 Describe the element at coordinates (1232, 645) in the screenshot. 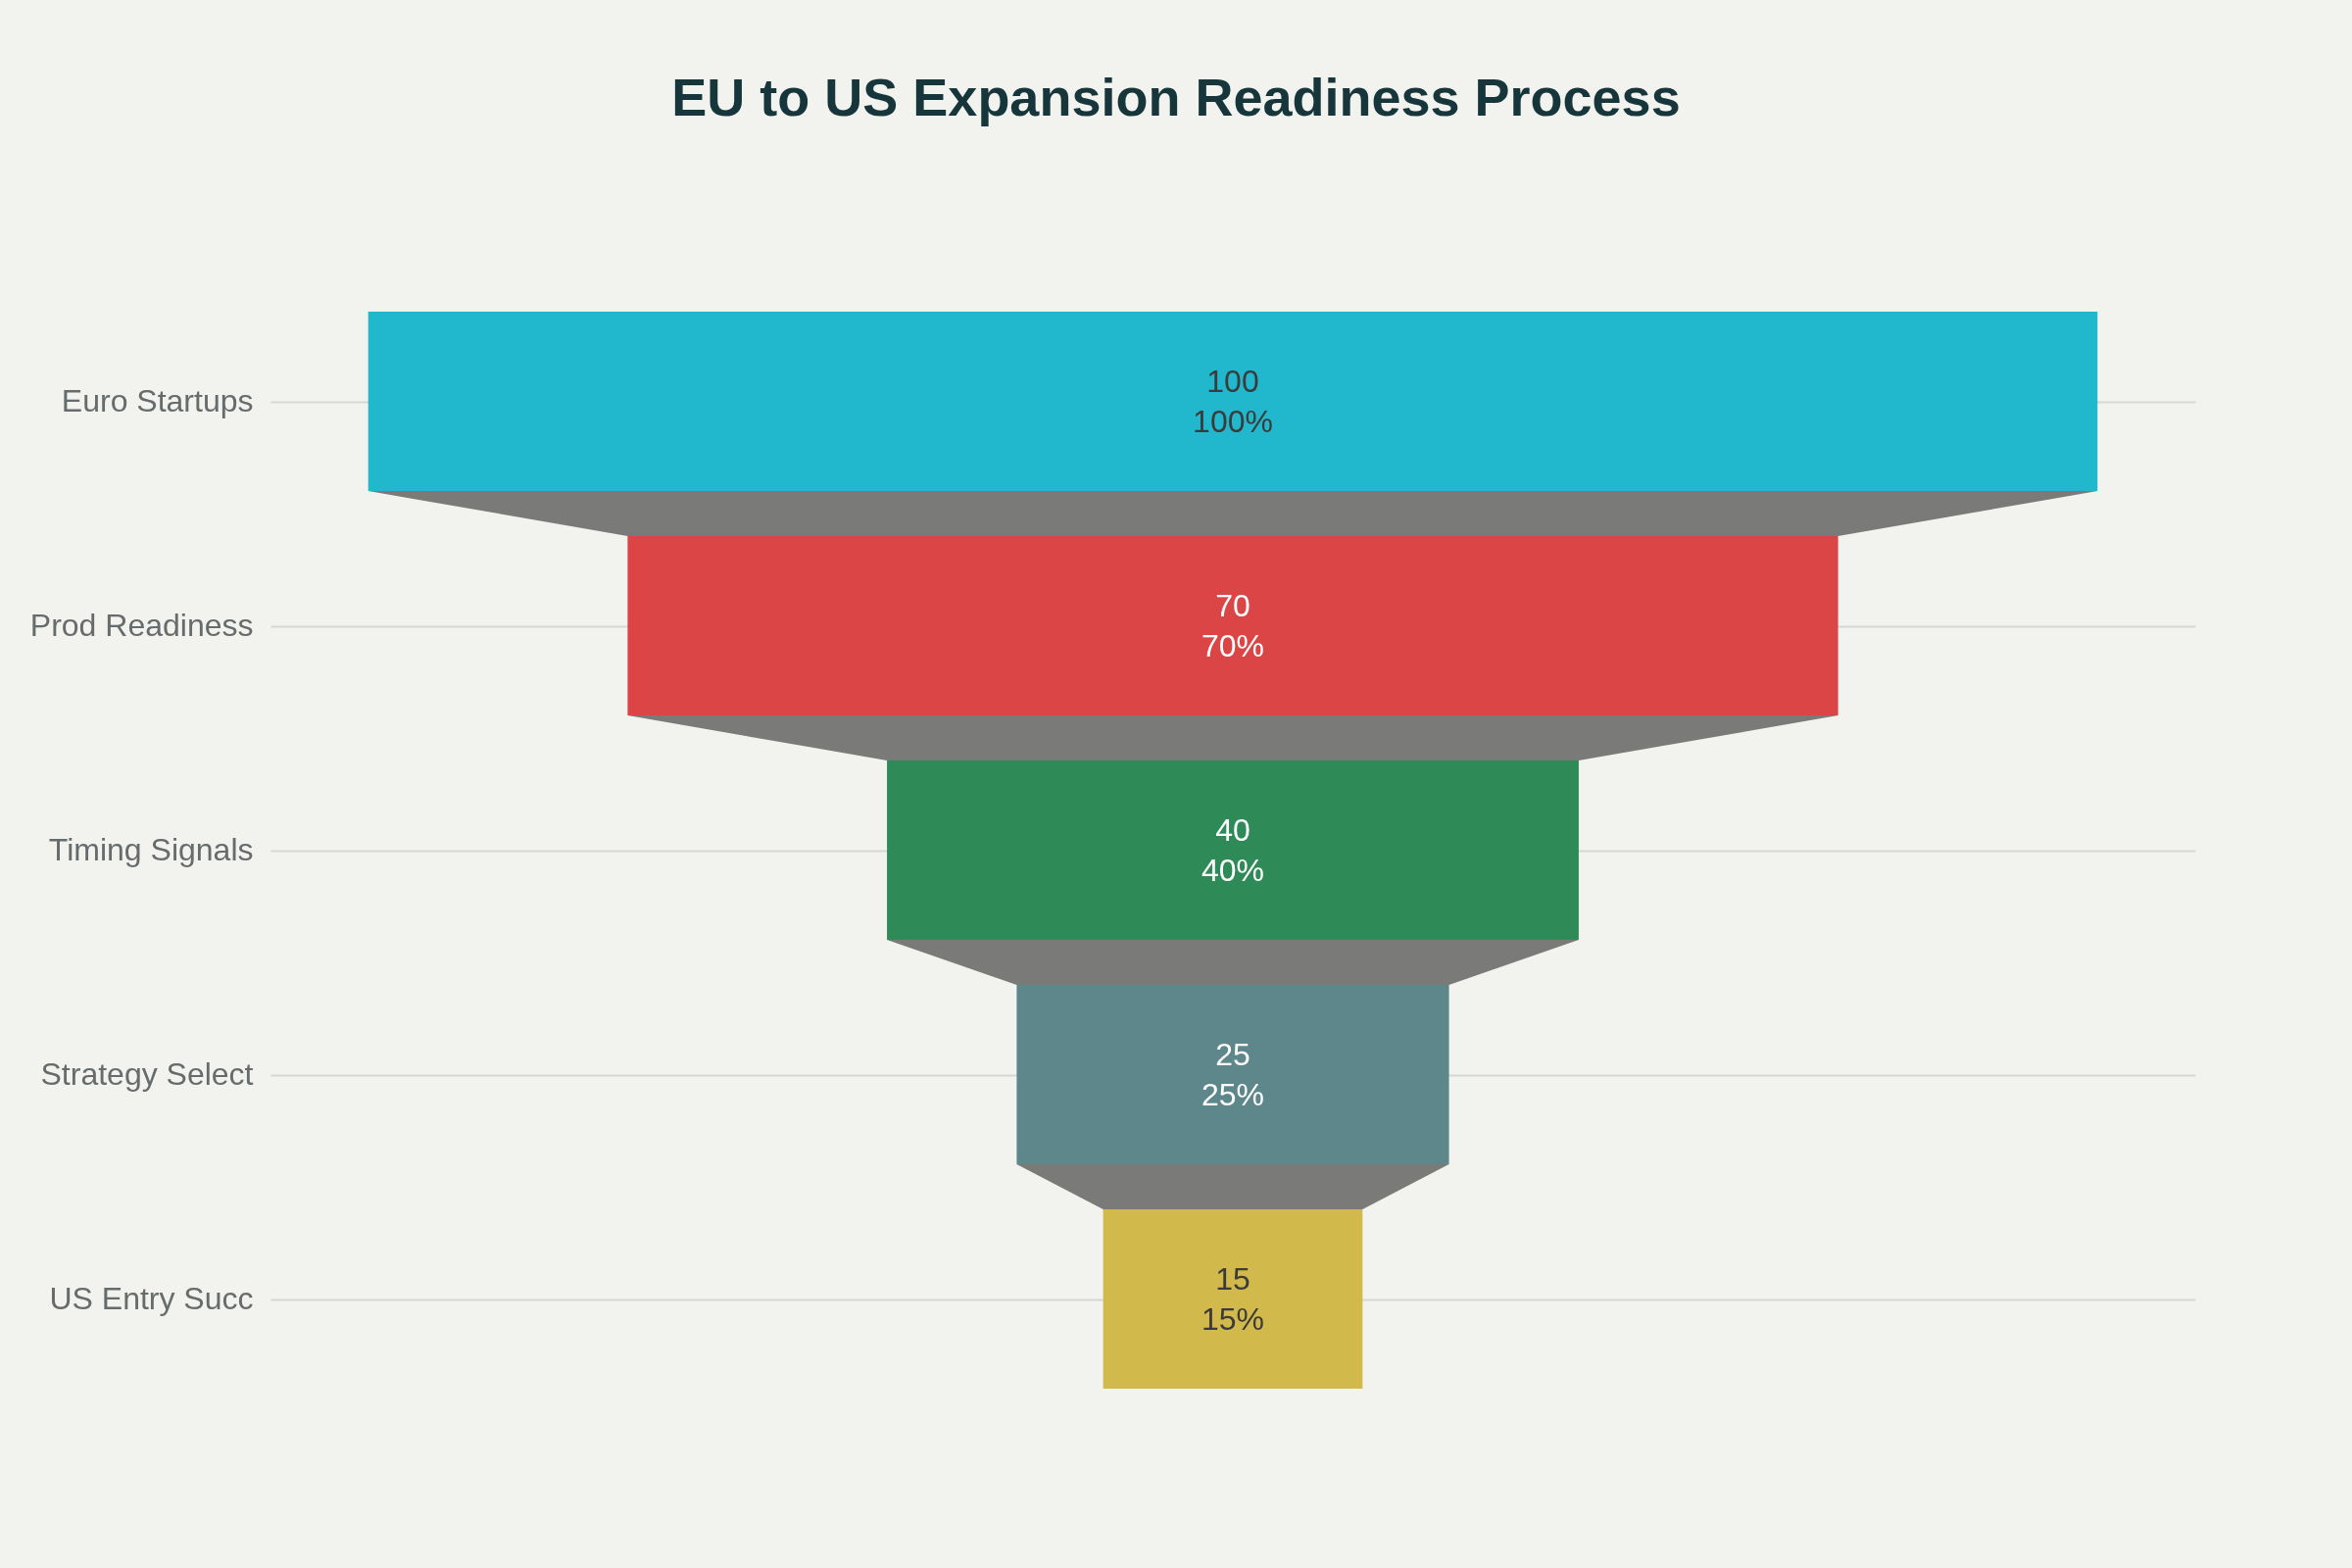

I see `text: 70%` at that location.